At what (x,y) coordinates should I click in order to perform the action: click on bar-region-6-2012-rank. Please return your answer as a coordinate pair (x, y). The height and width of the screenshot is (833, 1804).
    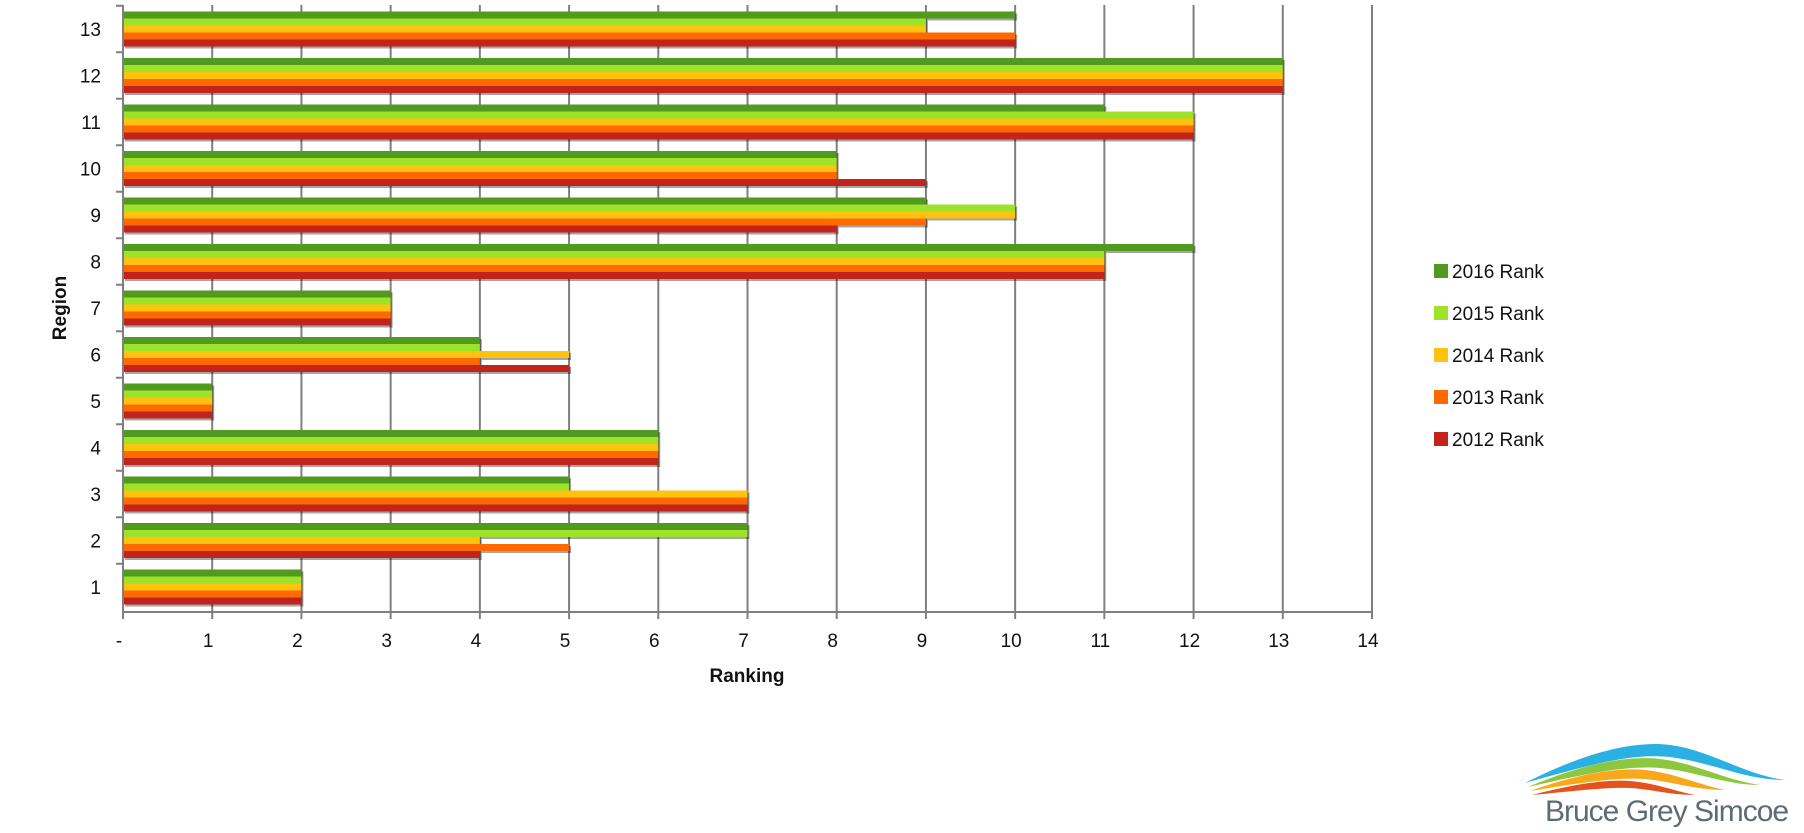
    Looking at the image, I should click on (346, 368).